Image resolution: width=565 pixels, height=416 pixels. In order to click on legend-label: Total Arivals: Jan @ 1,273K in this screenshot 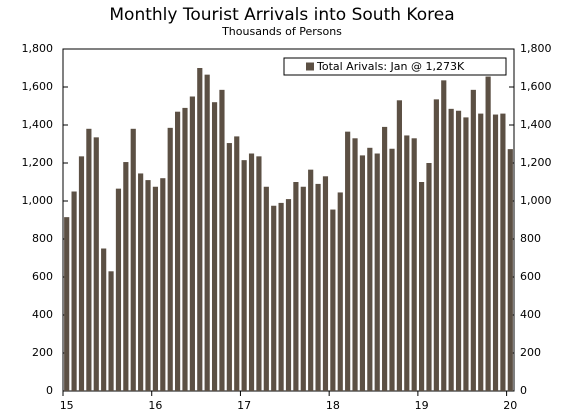, I will do `click(390, 66)`.